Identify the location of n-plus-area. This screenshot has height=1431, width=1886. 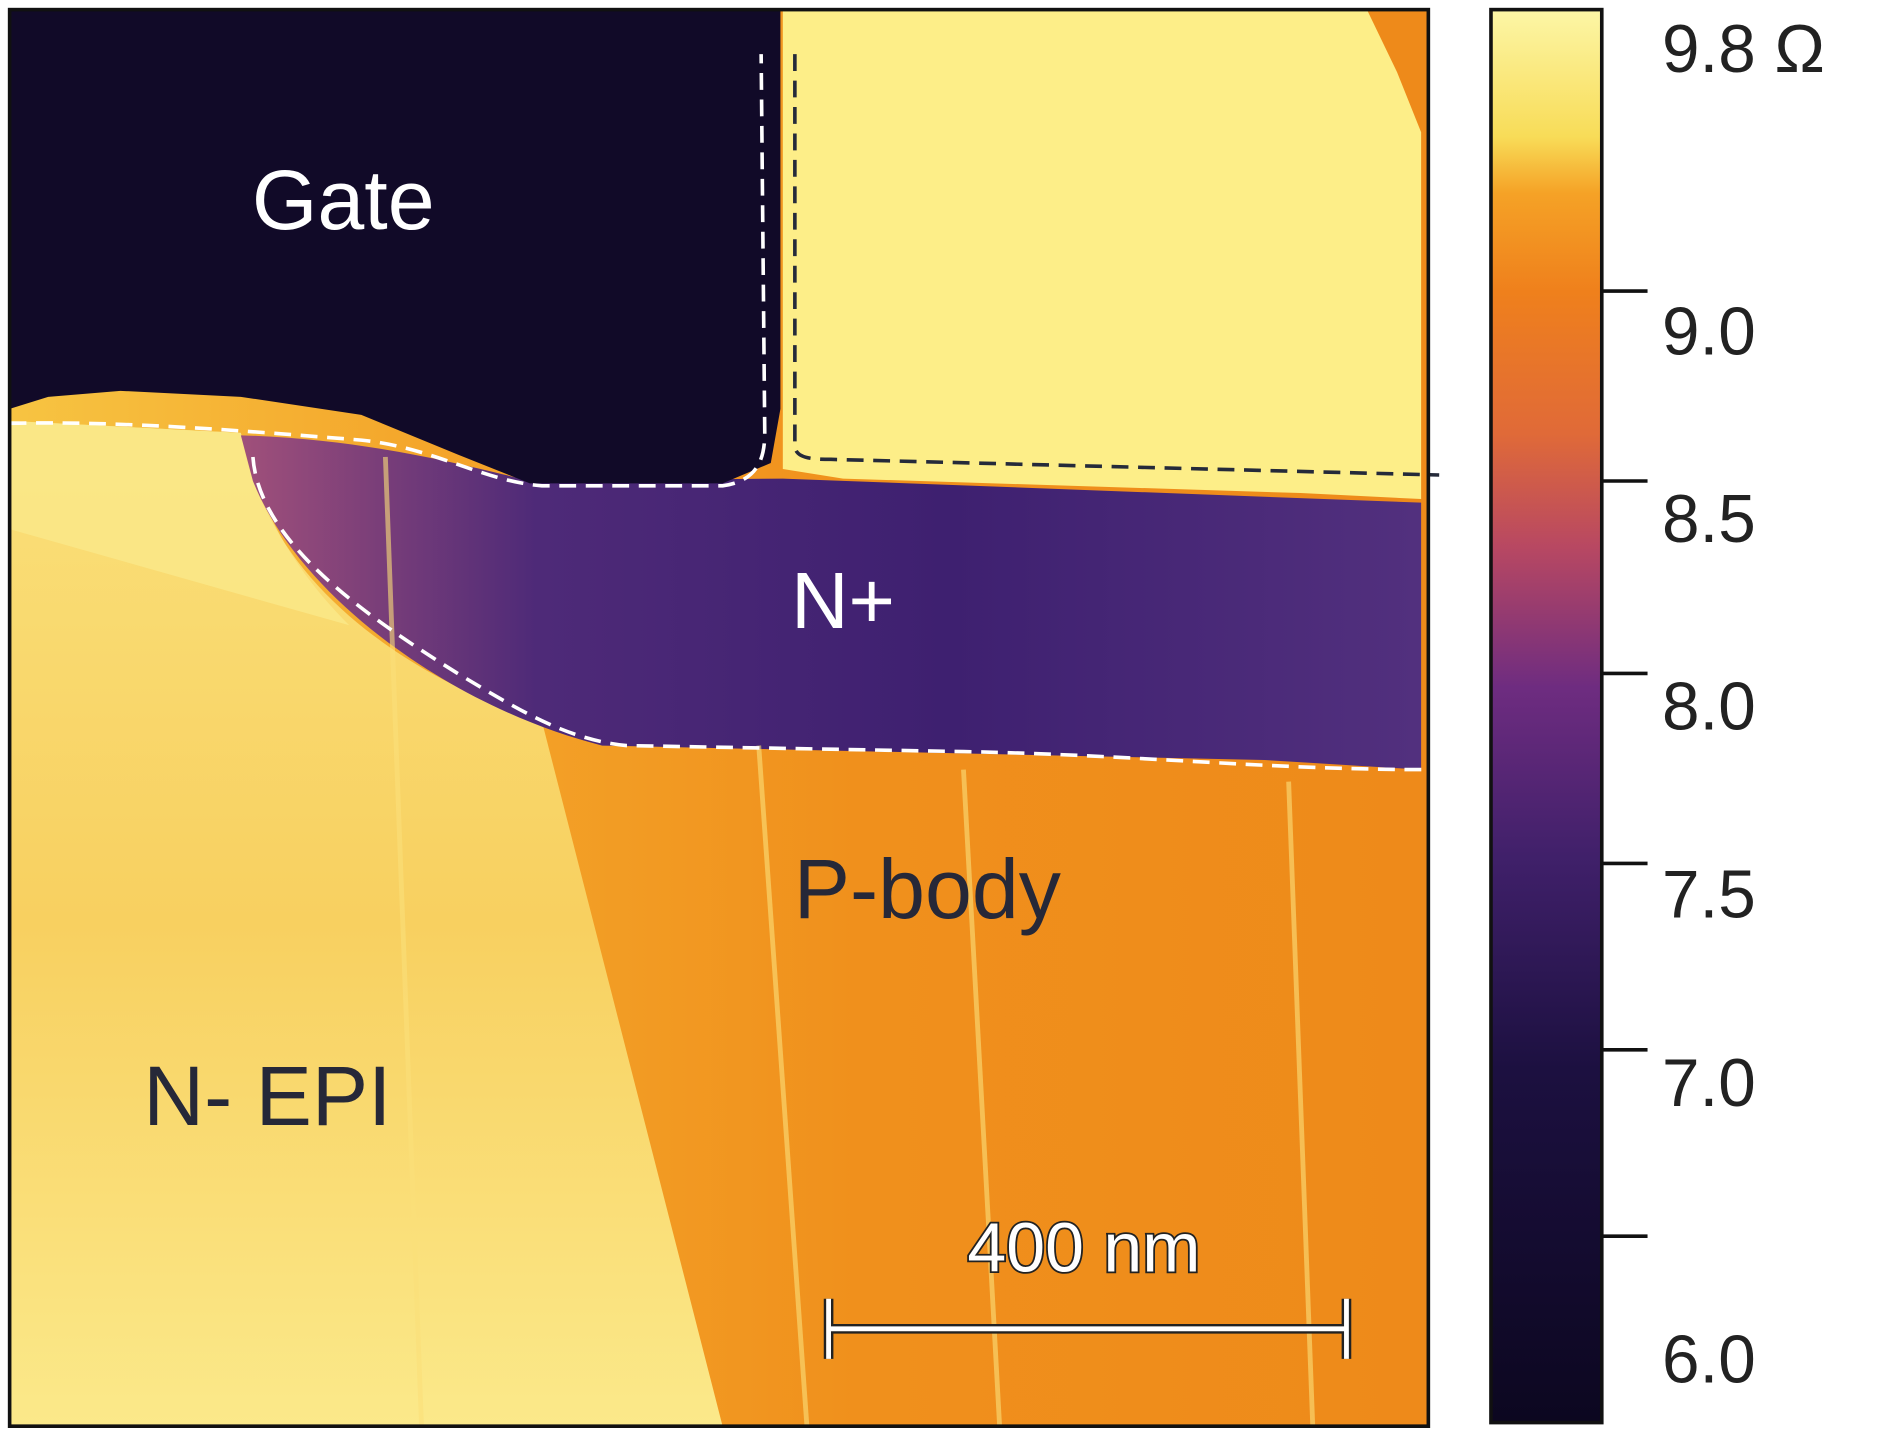
(831, 602).